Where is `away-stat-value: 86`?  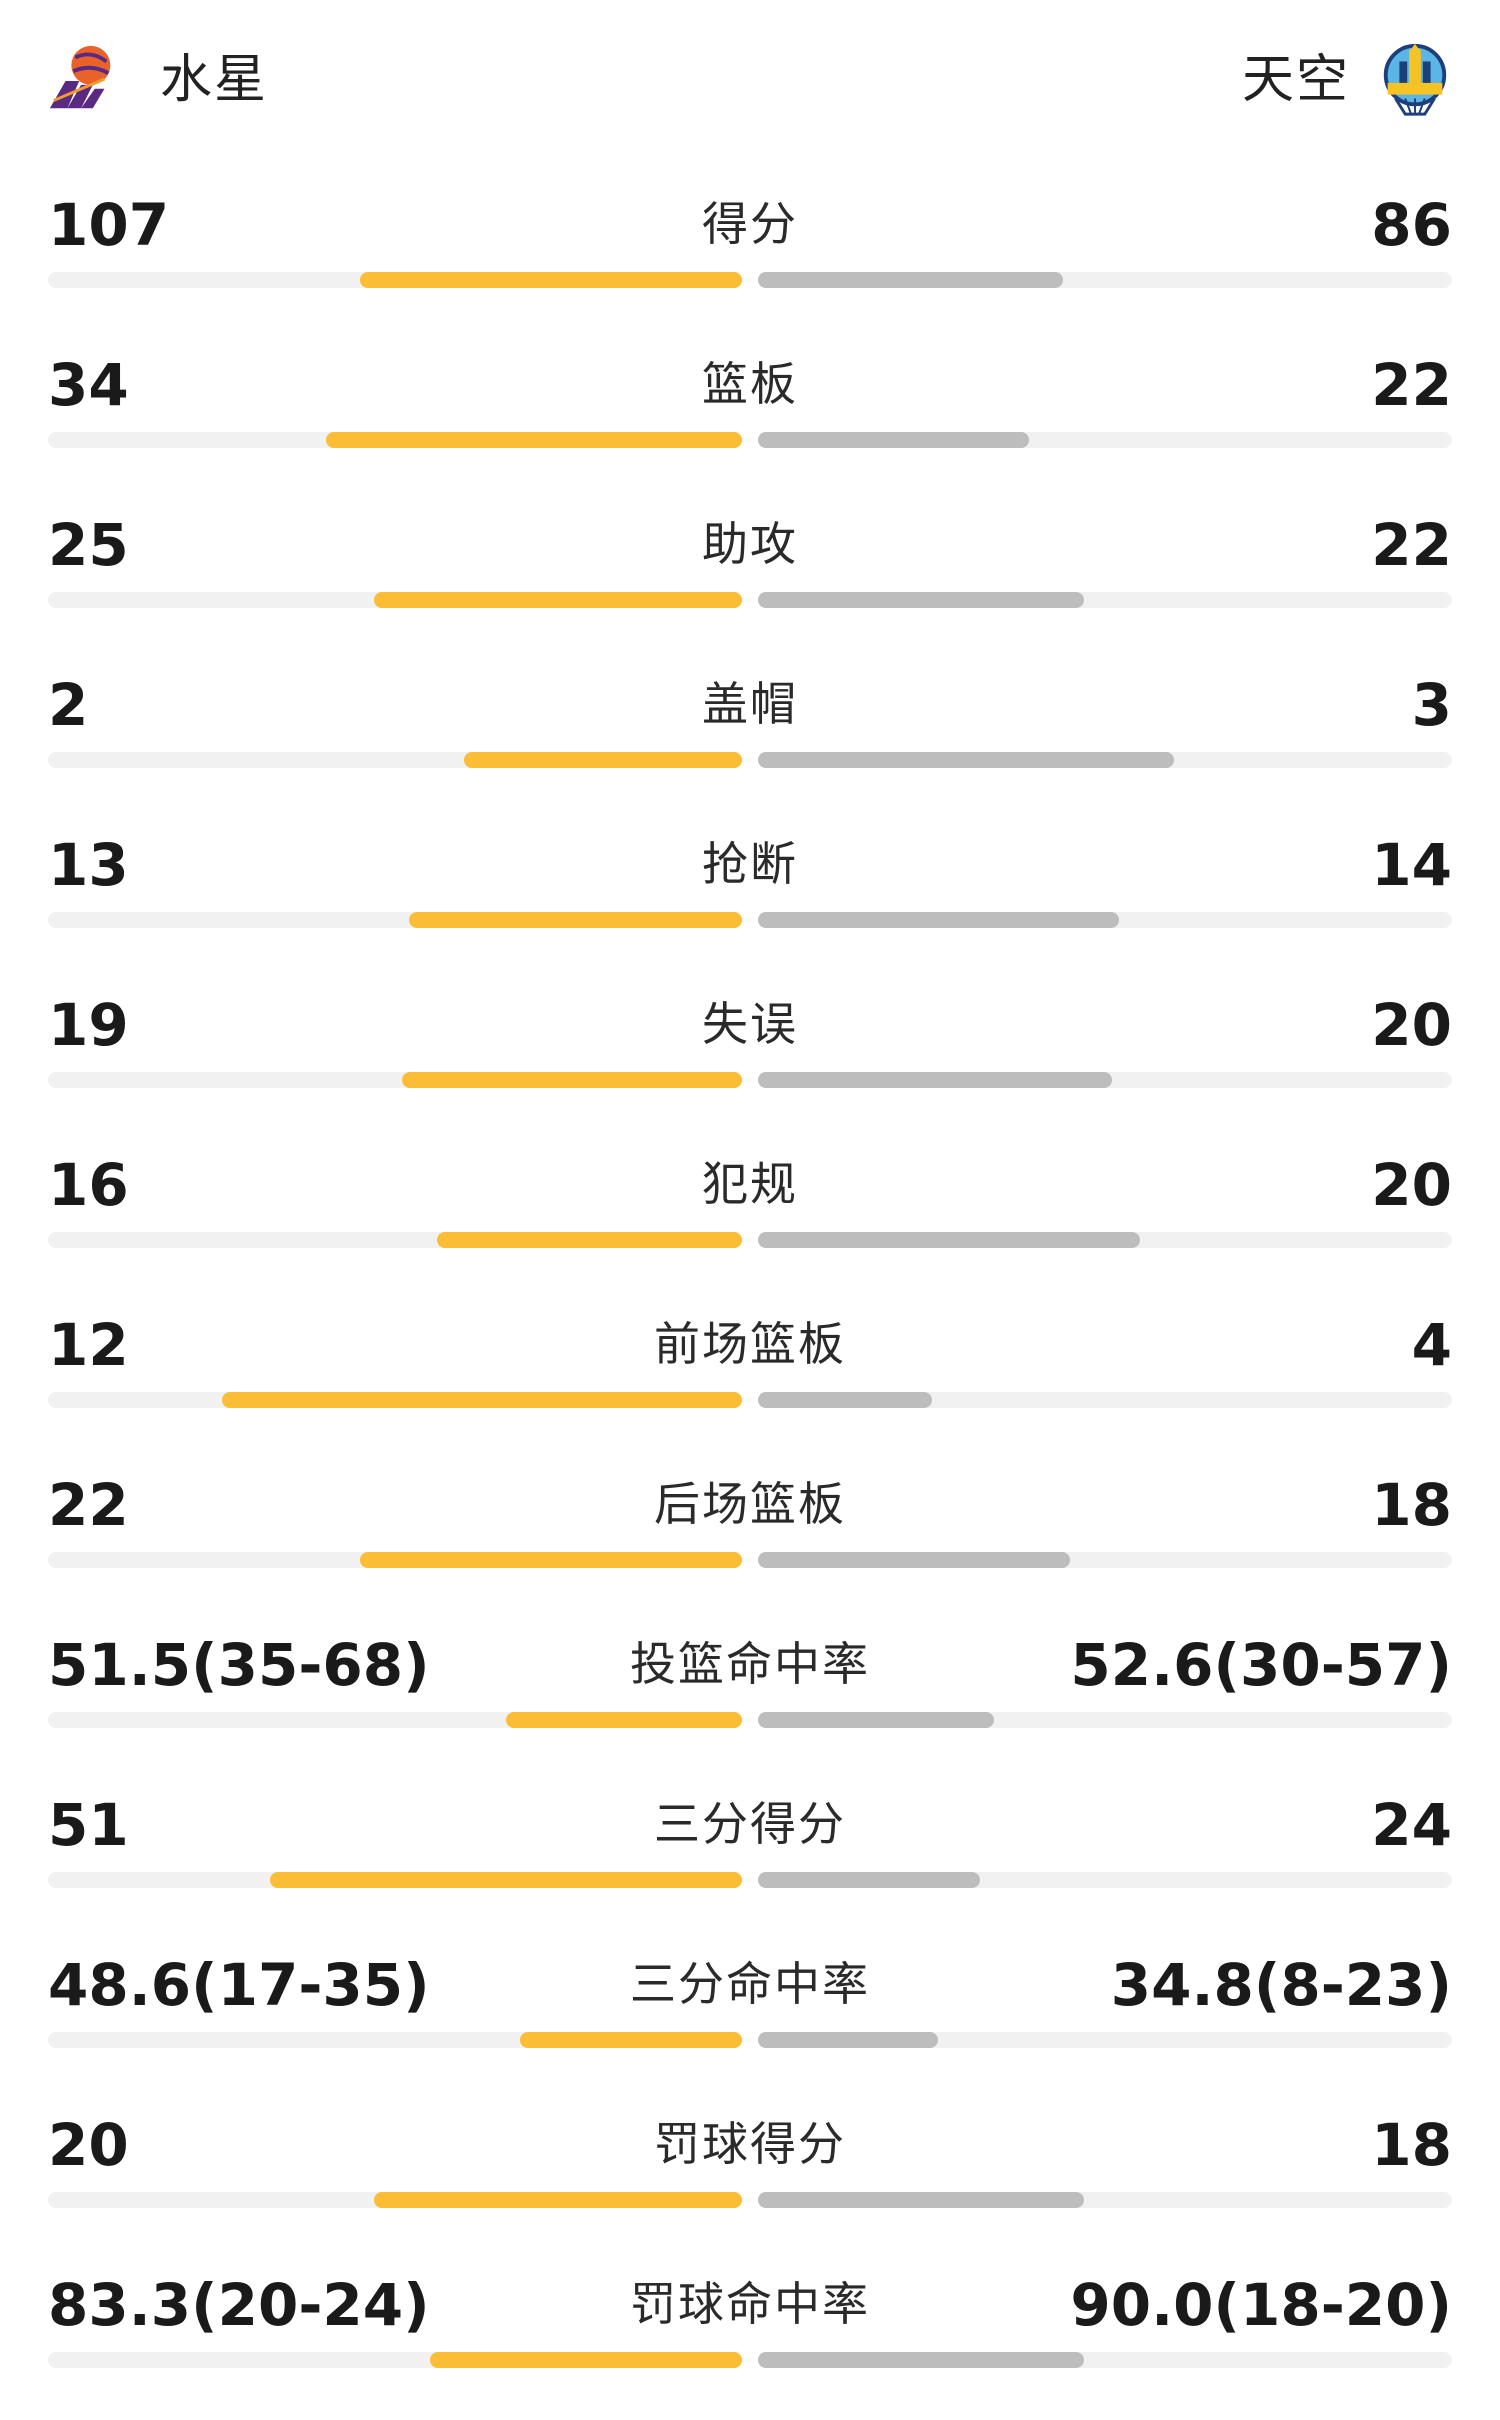
away-stat-value: 86 is located at coordinates (1411, 225).